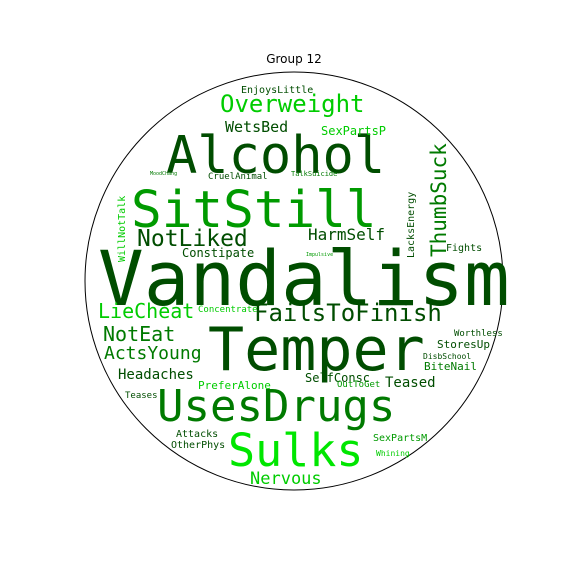 The width and height of the screenshot is (576, 576). Describe the element at coordinates (447, 356) in the screenshot. I see `word-disbschool: DisbSchool` at that location.